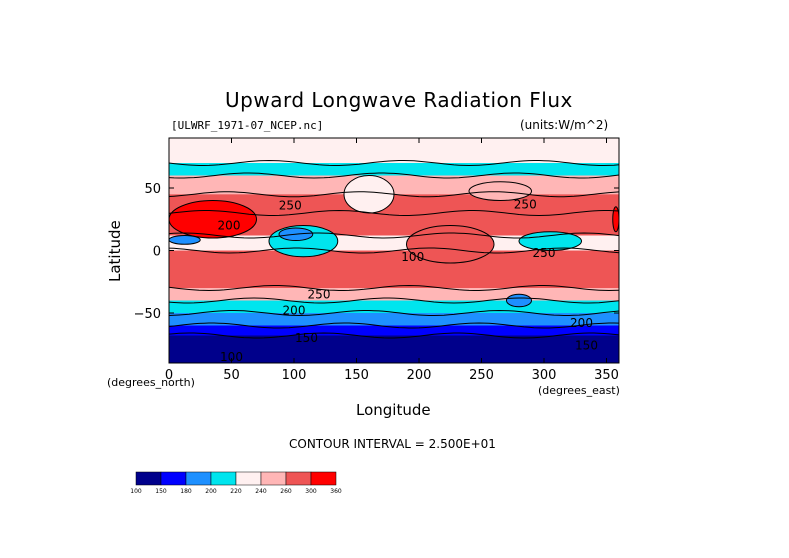  Describe the element at coordinates (419, 375) in the screenshot. I see `x-tick-label: 200` at that location.